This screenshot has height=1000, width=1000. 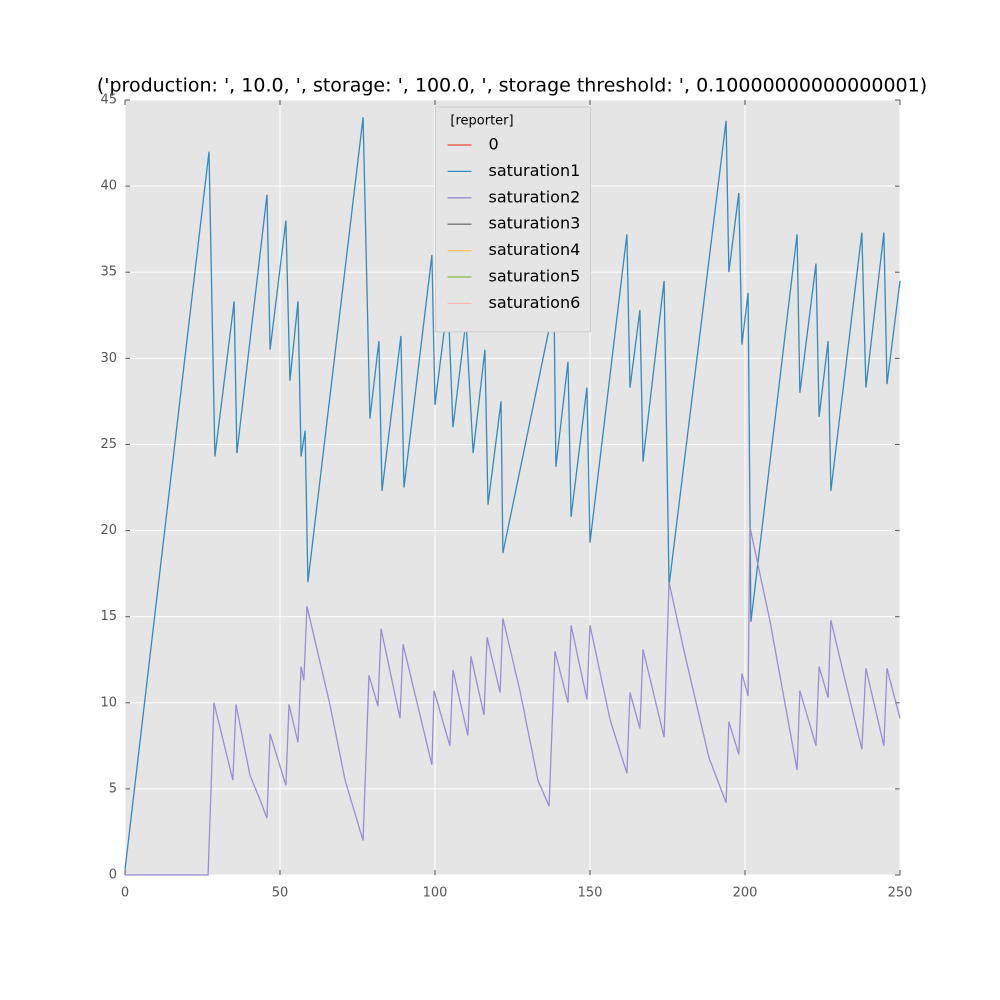 What do you see at coordinates (535, 249) in the screenshot?
I see `legend-label: saturation4` at bounding box center [535, 249].